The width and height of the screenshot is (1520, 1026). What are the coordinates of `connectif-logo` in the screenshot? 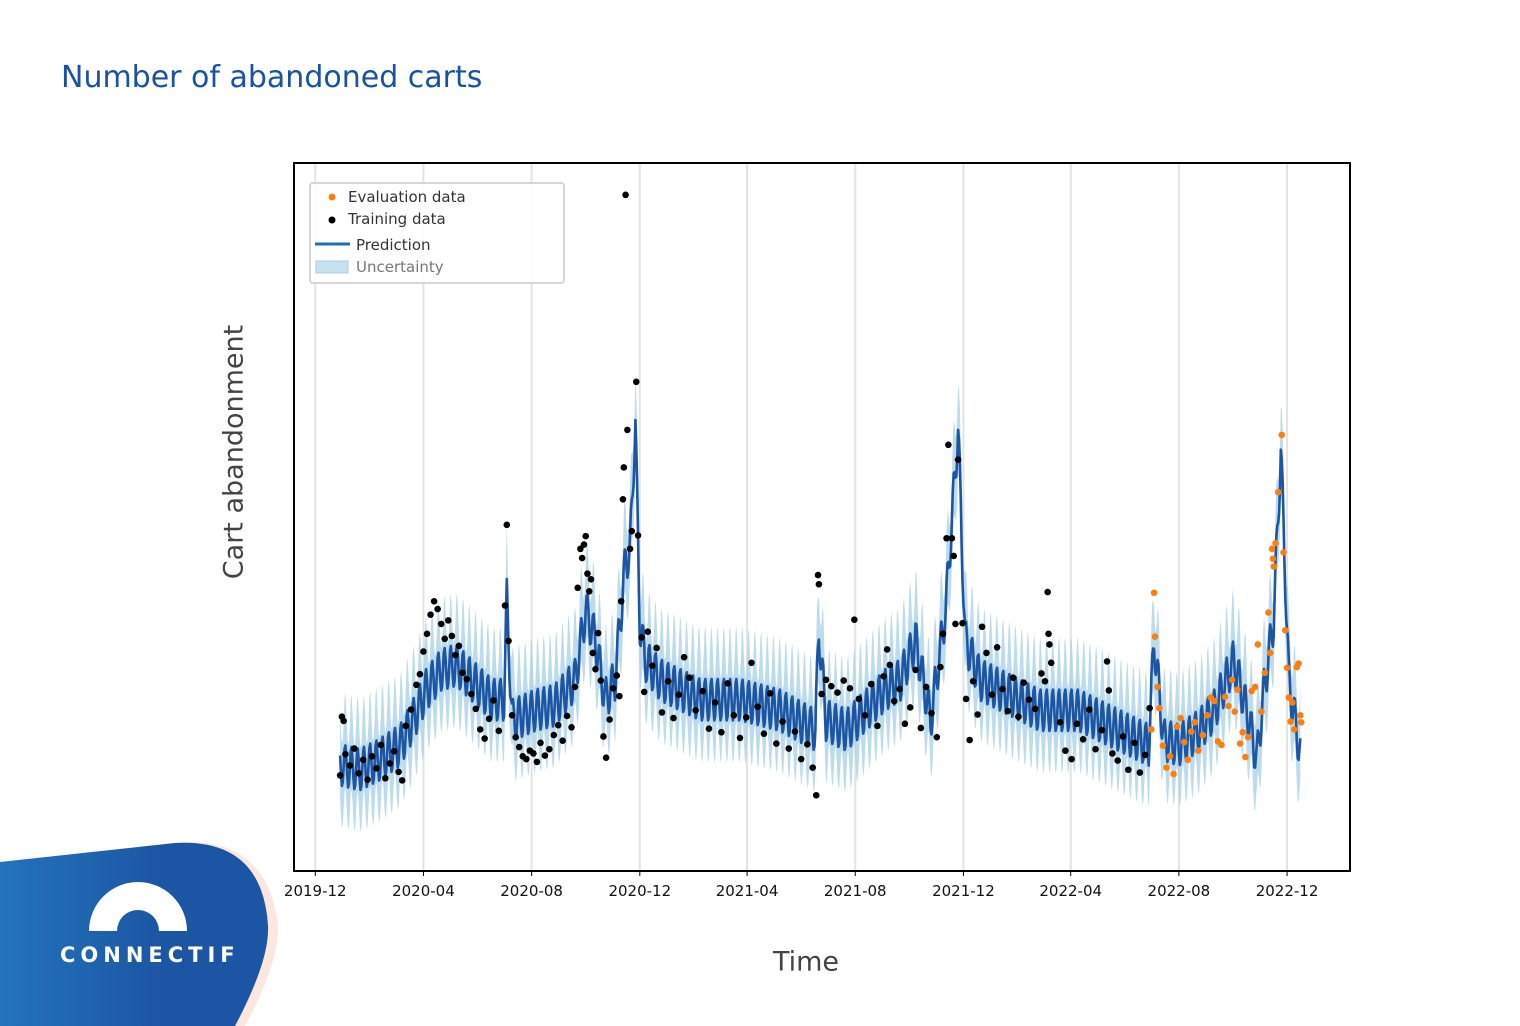 It's located at (139, 933).